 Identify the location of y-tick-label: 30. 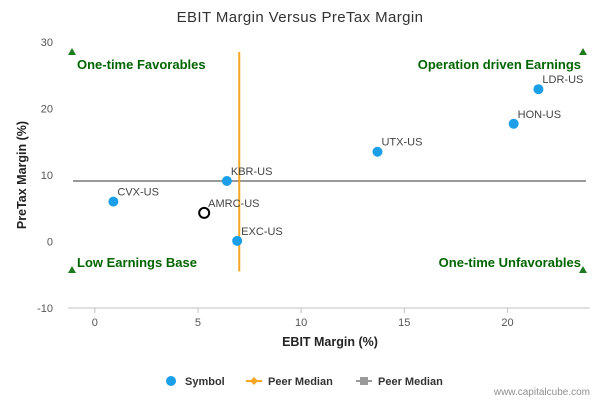
(47, 43).